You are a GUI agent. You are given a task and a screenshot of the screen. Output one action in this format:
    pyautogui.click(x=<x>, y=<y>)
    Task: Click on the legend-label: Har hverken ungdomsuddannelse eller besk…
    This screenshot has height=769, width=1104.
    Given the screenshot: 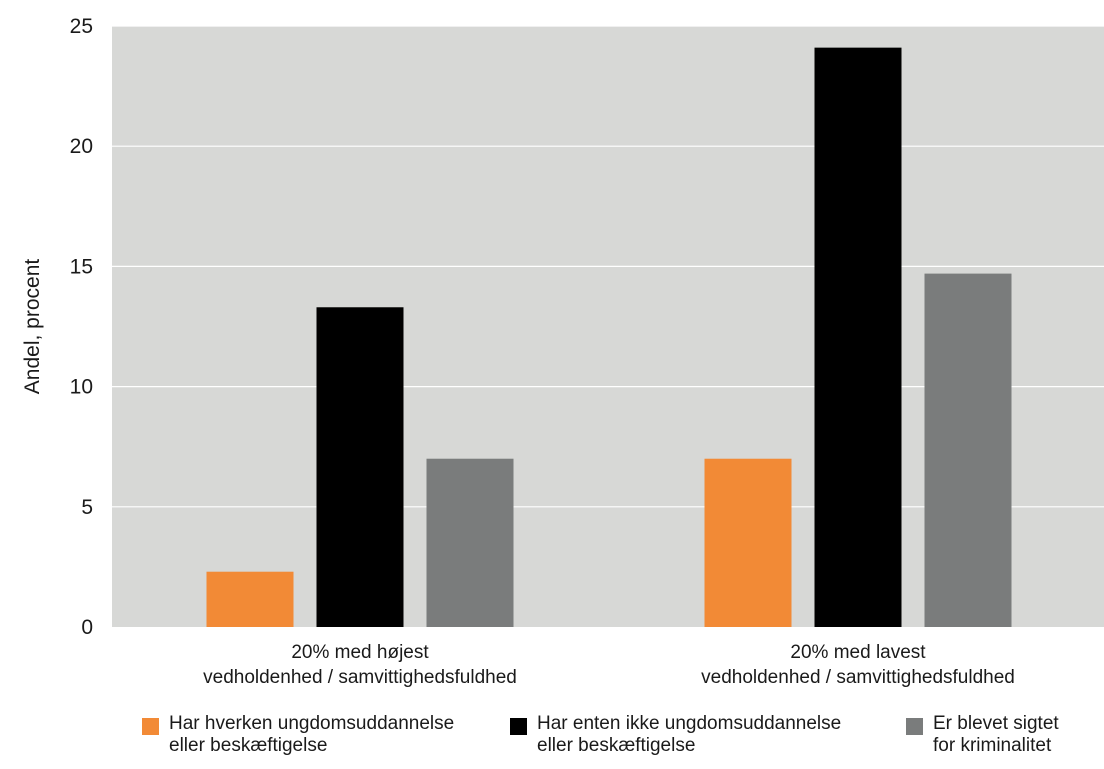 What is the action you would take?
    pyautogui.click(x=311, y=735)
    